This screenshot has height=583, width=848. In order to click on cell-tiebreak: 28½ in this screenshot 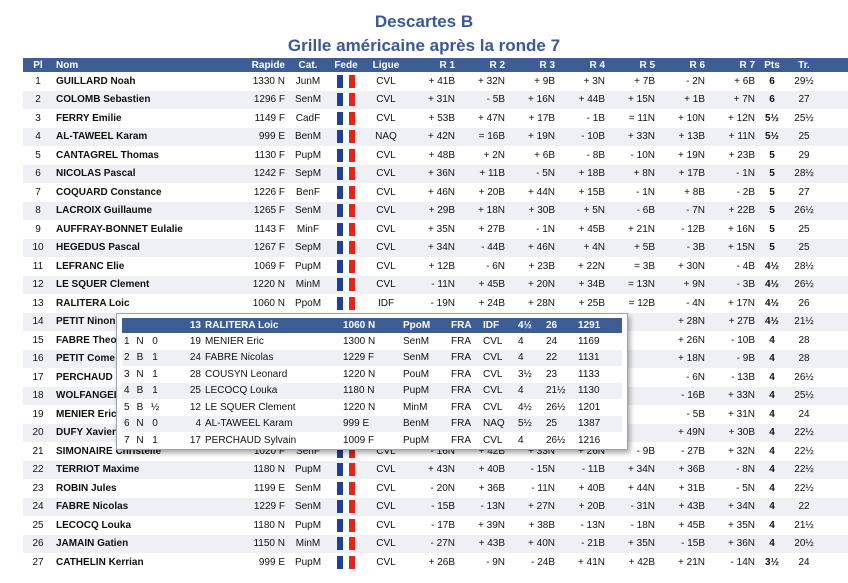, I will do `click(804, 266)`.